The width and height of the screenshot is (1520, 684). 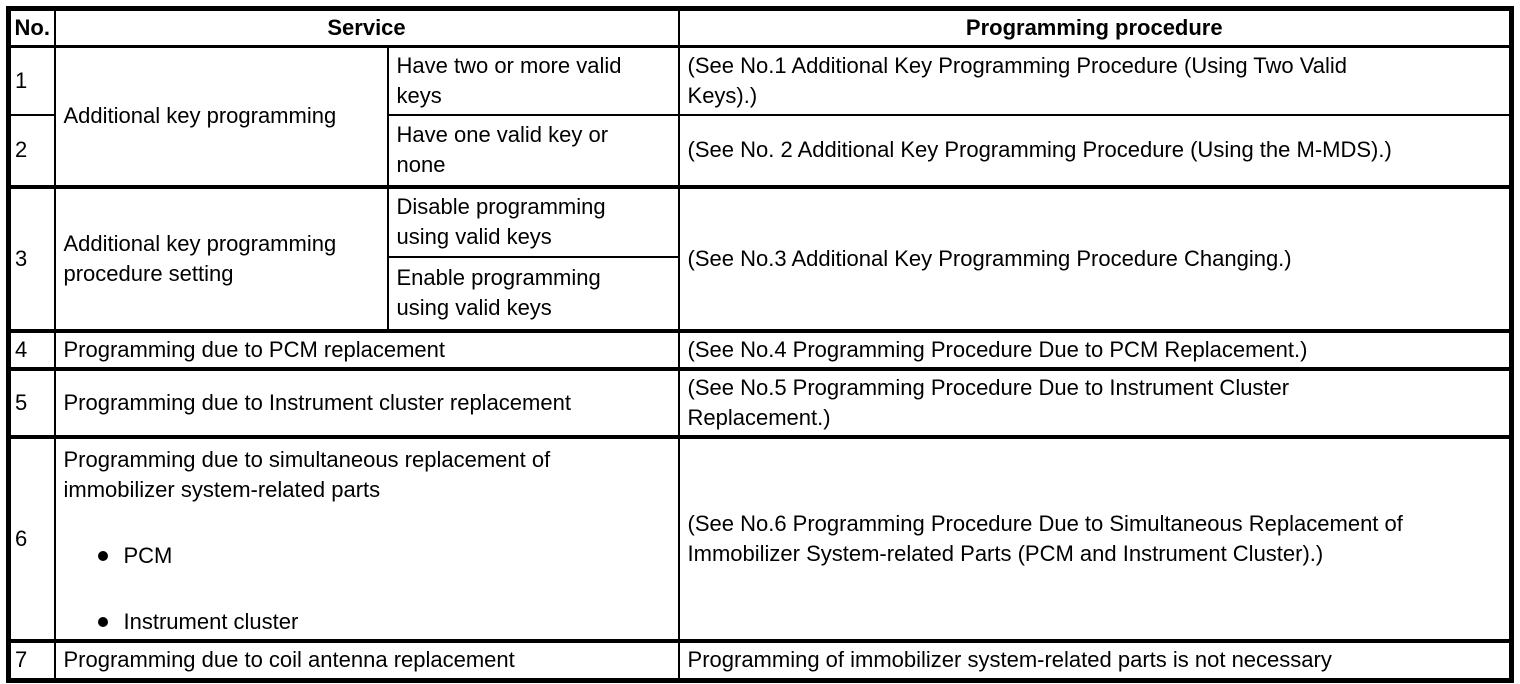 I want to click on cell-service-group-1-2: Additional key programming, so click(x=221, y=116).